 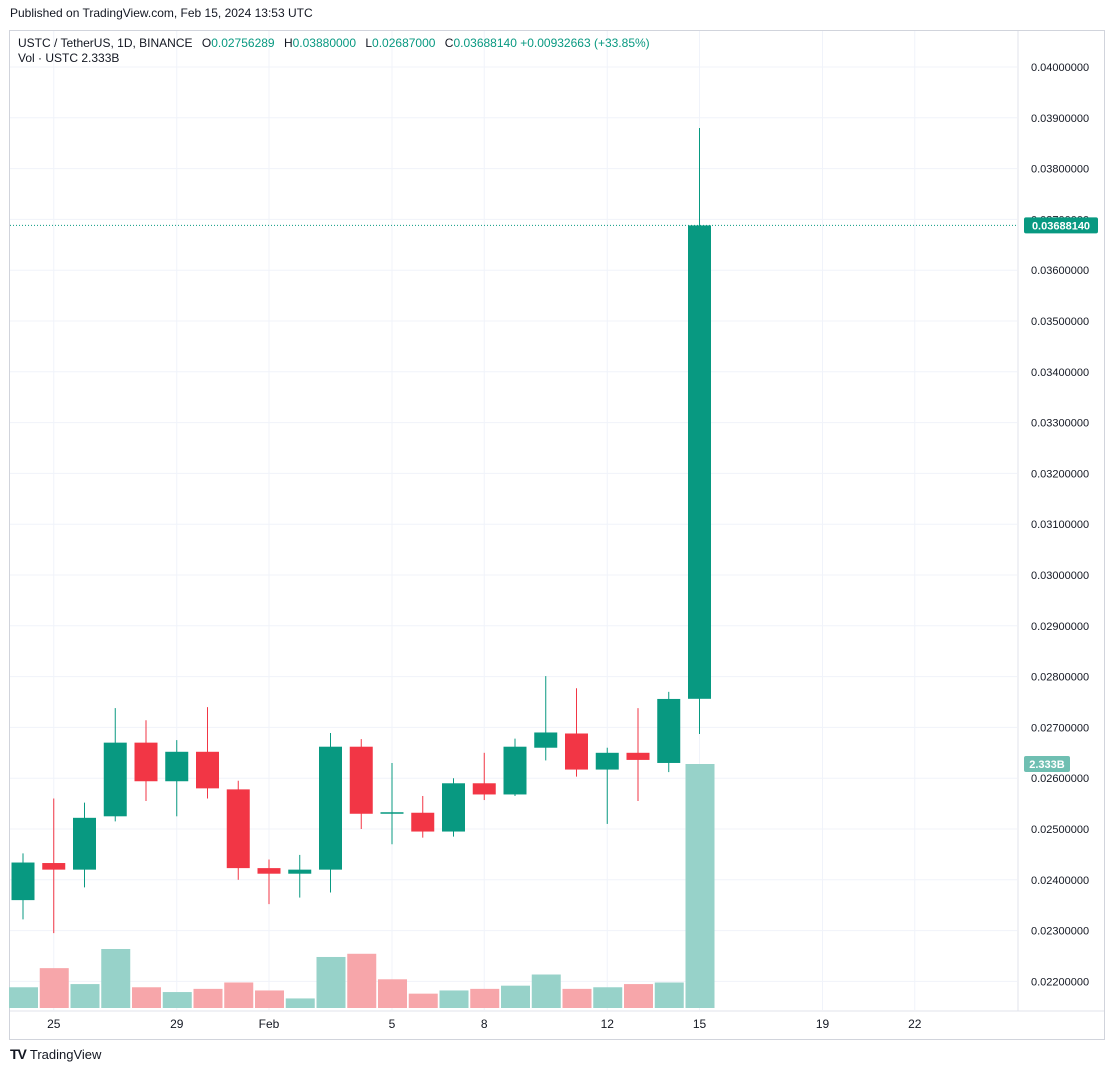 I want to click on y-tick-label: 0.02300000, so click(x=1060, y=932).